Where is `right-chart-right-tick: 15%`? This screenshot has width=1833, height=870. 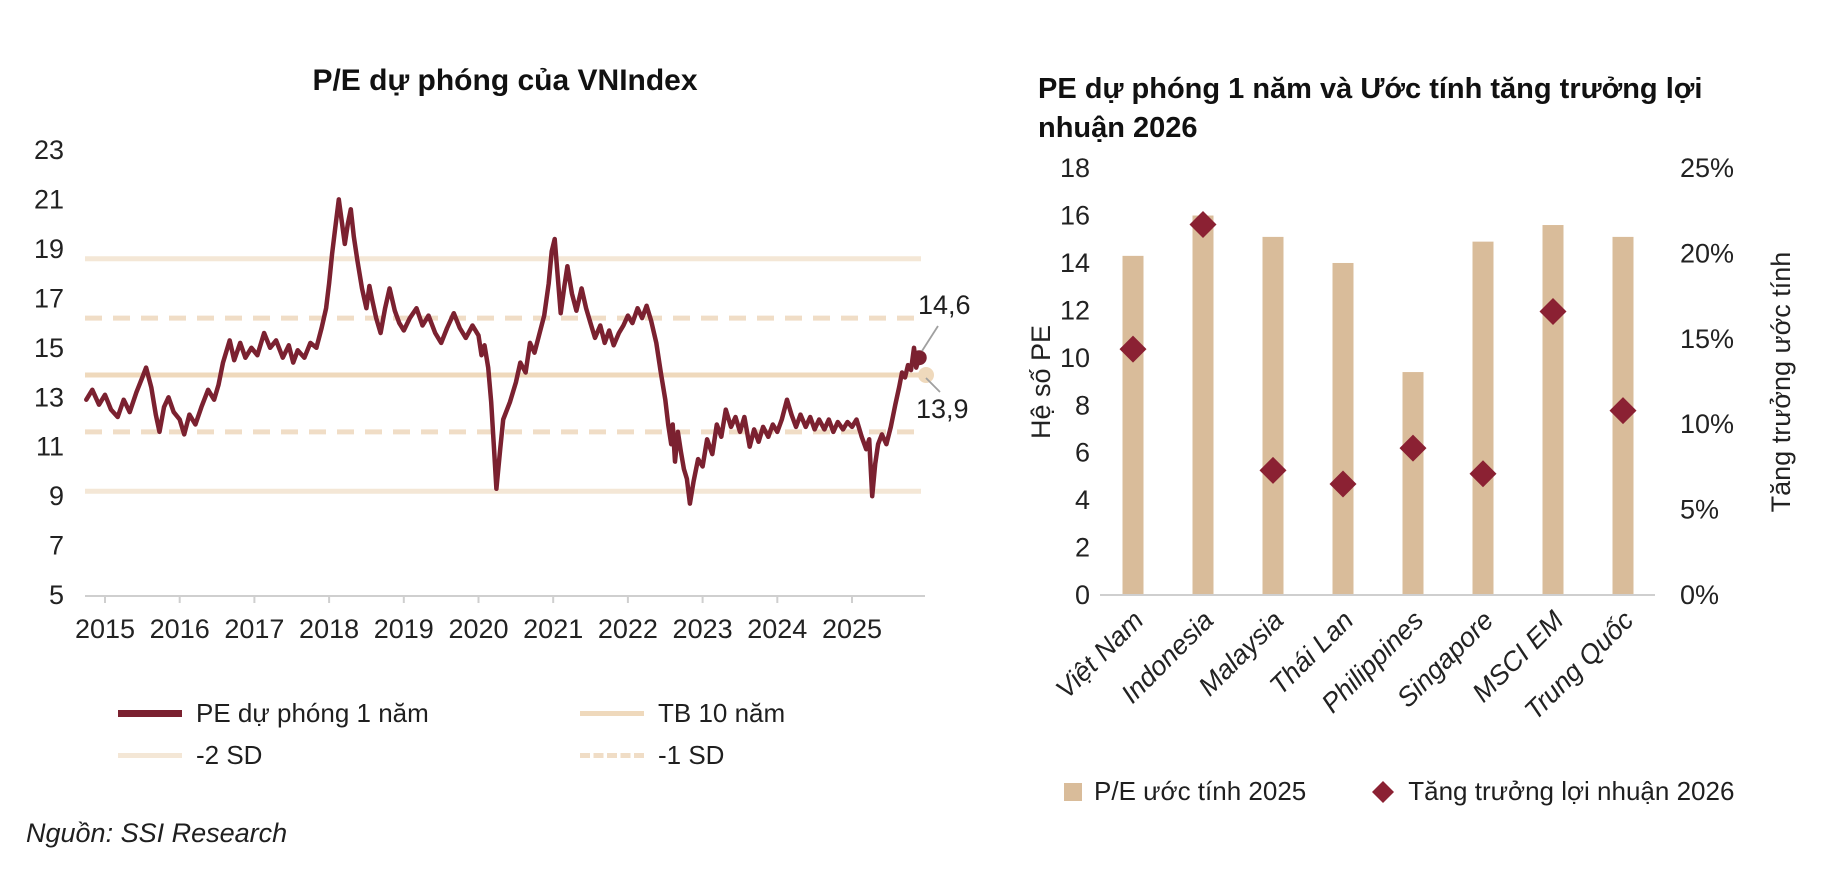
right-chart-right-tick: 15% is located at coordinates (1707, 339).